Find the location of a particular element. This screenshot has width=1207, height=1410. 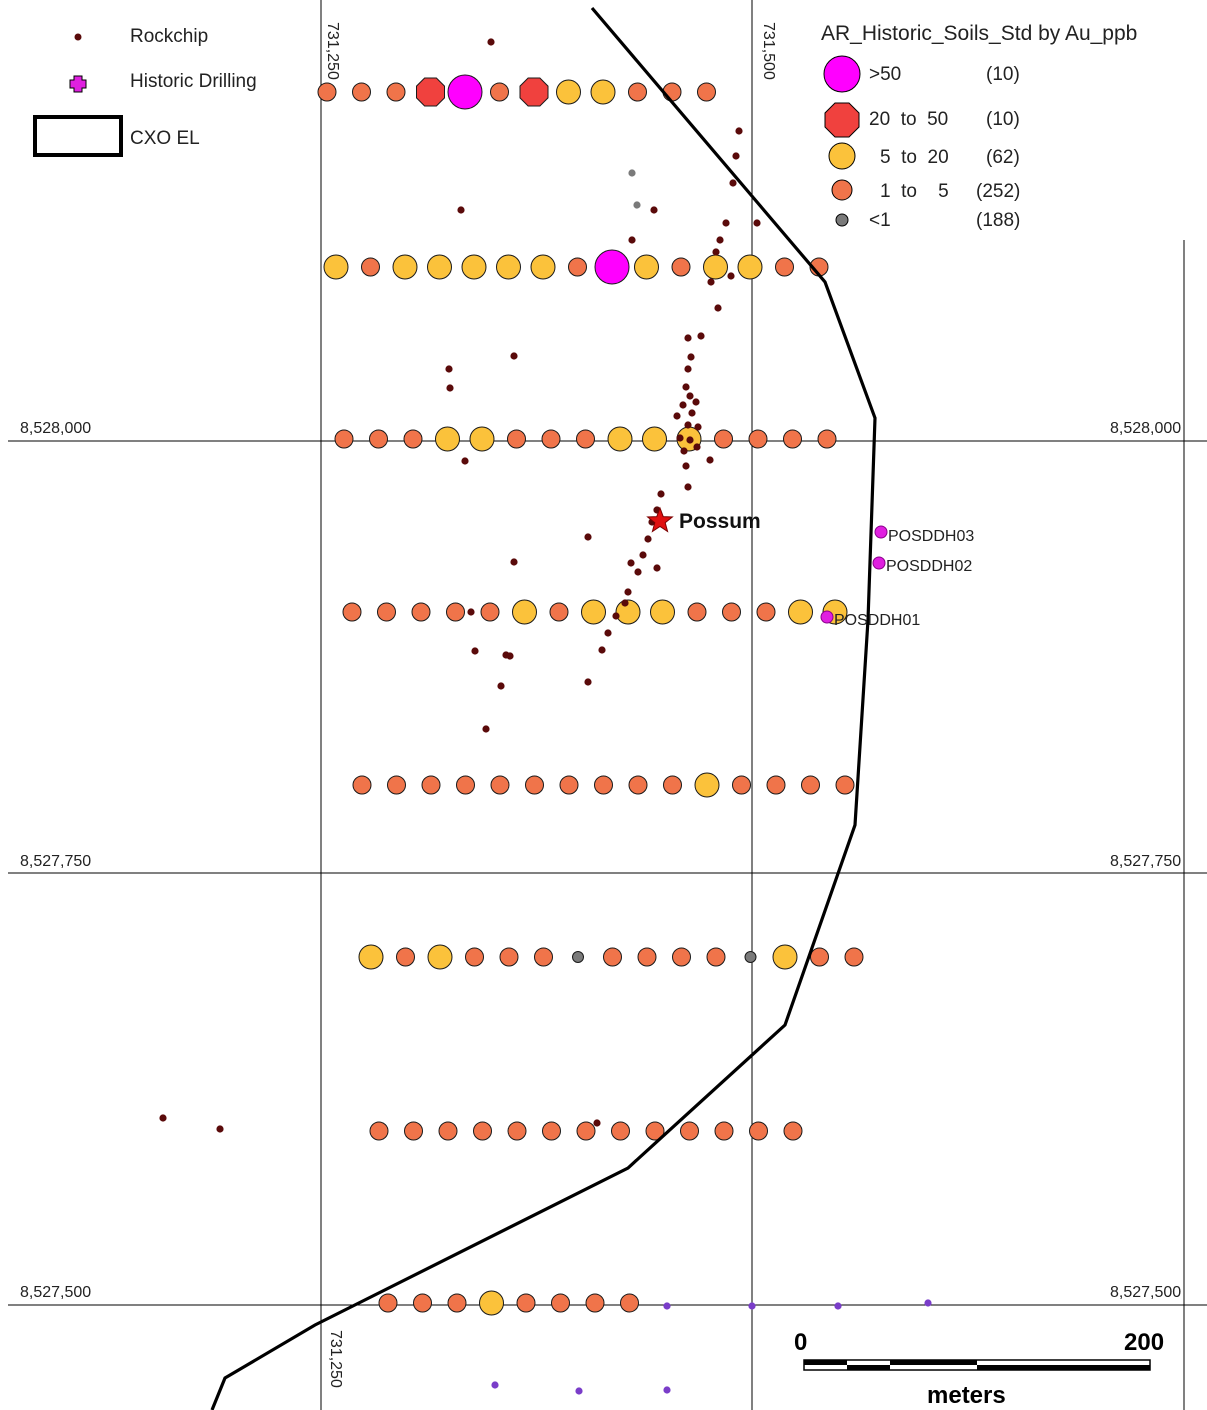

easting-label-top-731500: 731,500 is located at coordinates (768, 51).